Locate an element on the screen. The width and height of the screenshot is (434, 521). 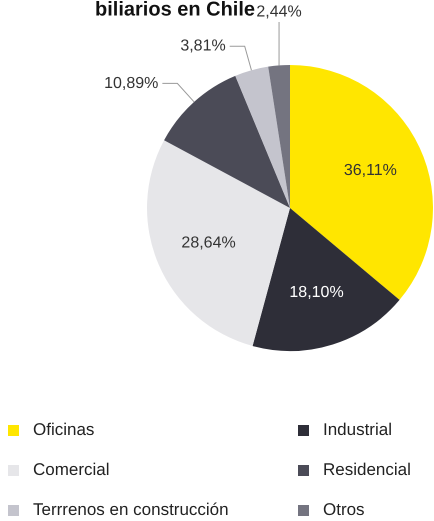
data-label: 28,64% is located at coordinates (208, 243).